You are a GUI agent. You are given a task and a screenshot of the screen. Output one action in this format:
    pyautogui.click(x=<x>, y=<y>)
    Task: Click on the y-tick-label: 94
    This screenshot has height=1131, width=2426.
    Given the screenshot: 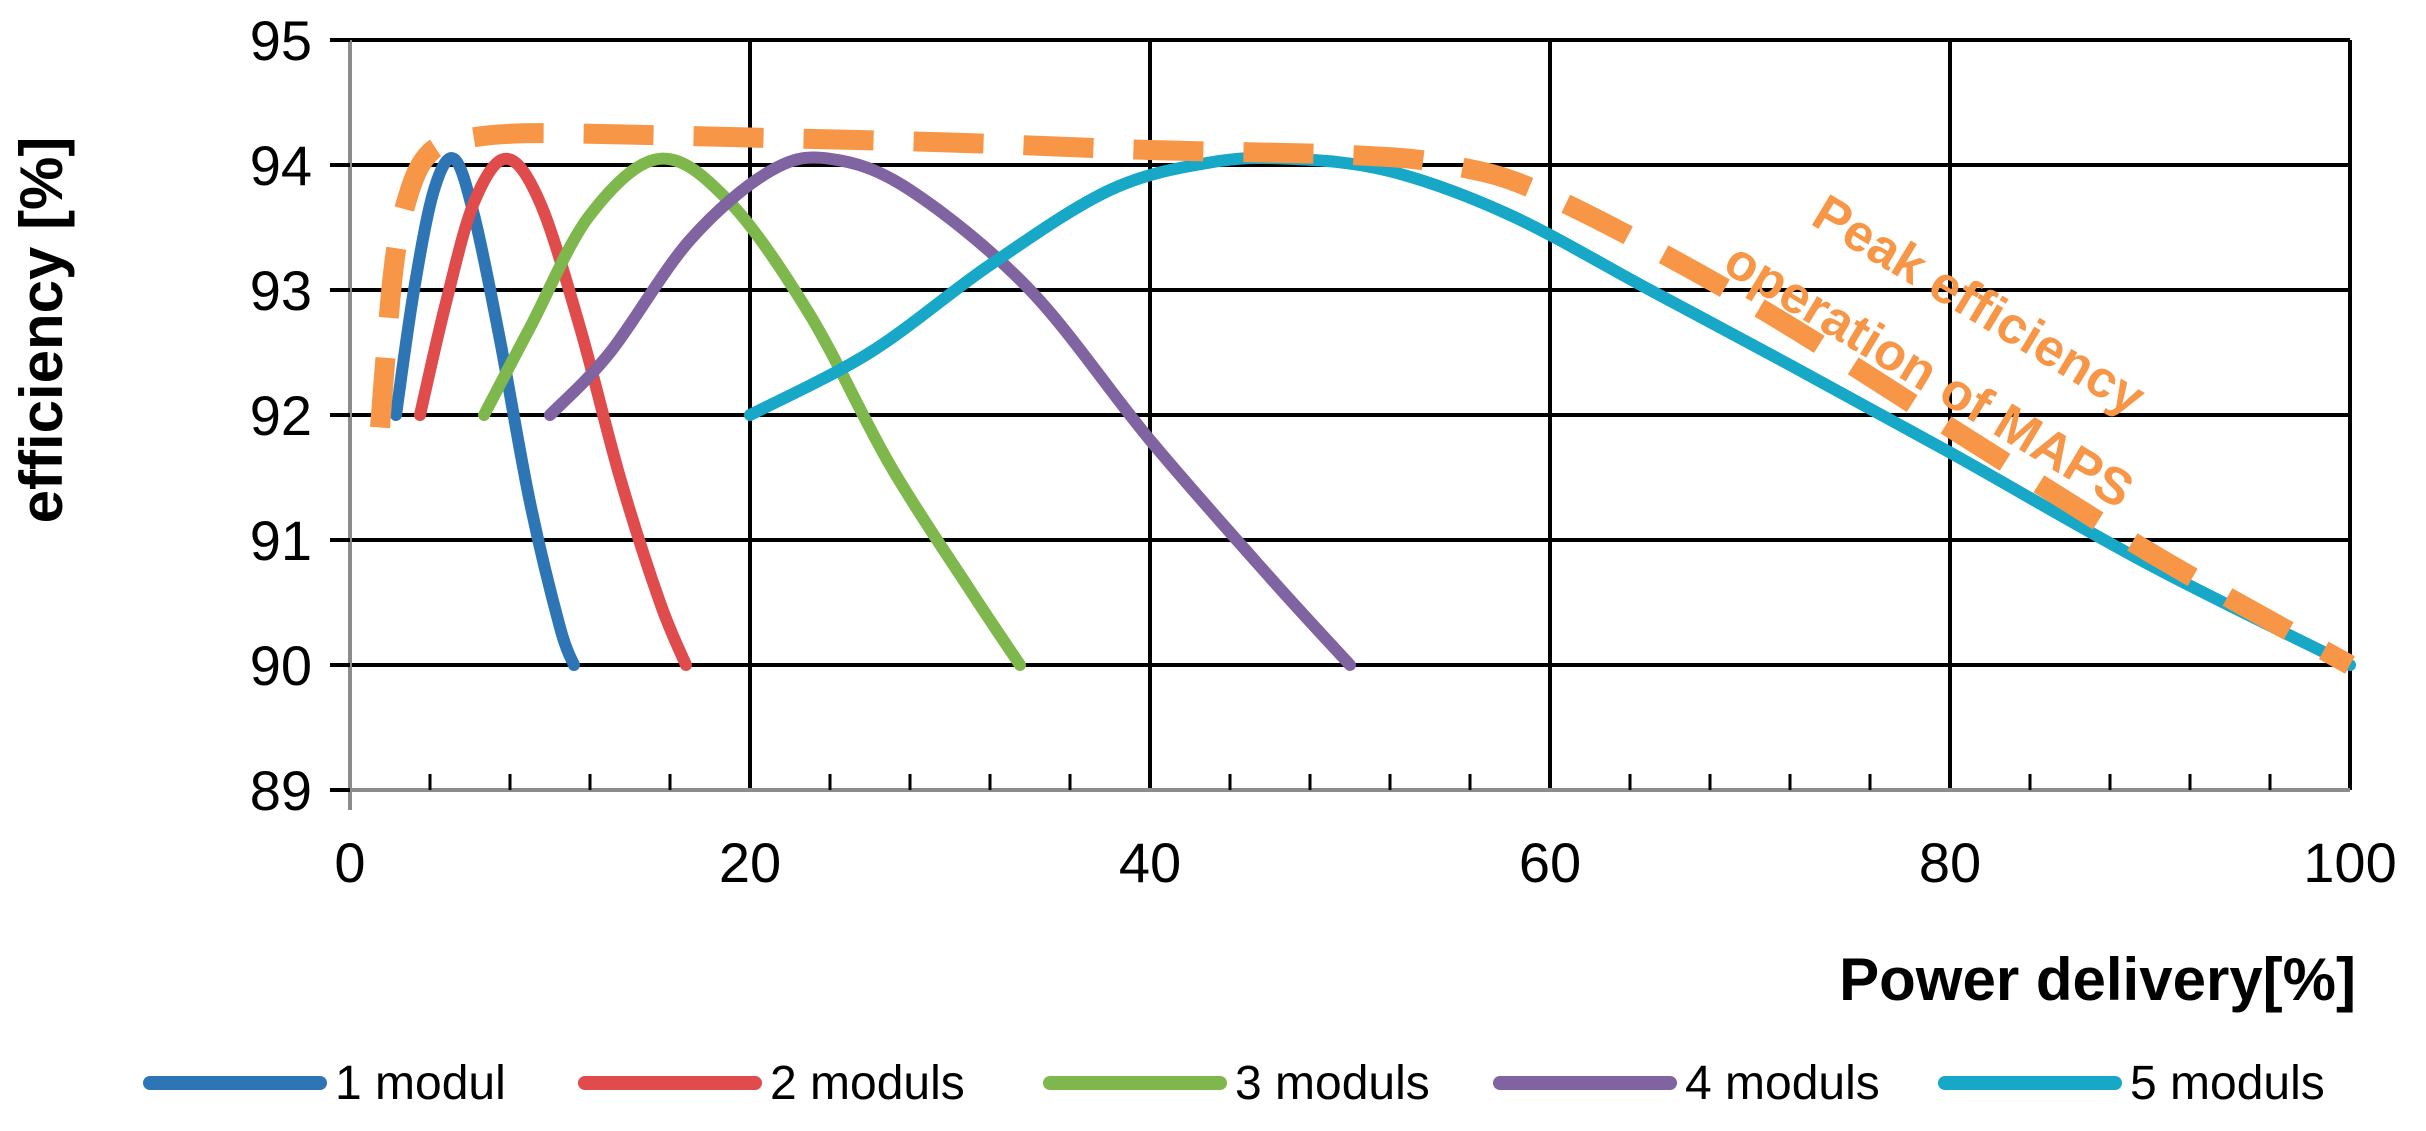 What is the action you would take?
    pyautogui.click(x=281, y=165)
    